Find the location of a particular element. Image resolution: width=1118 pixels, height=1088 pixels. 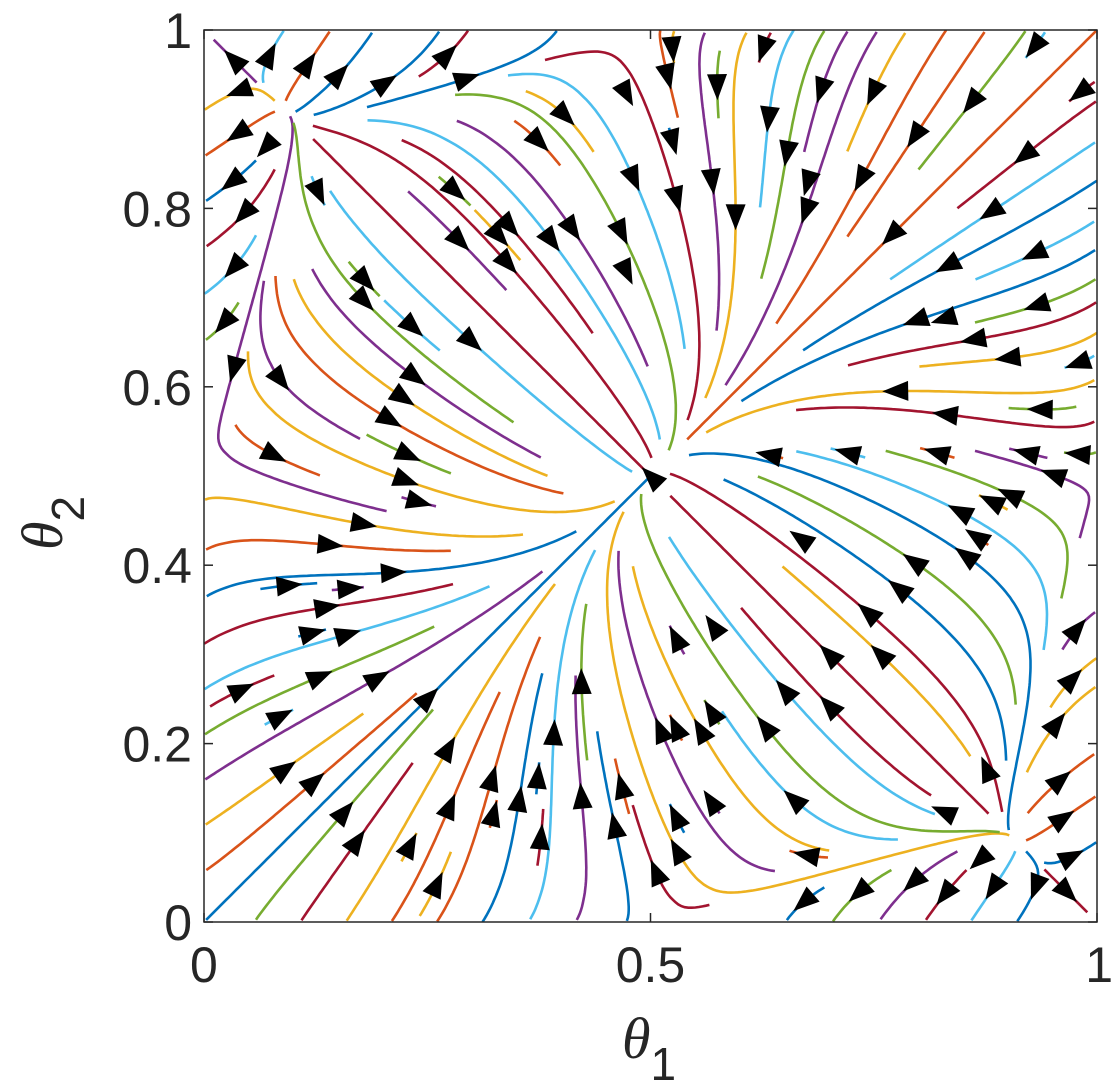

y-tick-label: 0.6 is located at coordinates (157, 388).